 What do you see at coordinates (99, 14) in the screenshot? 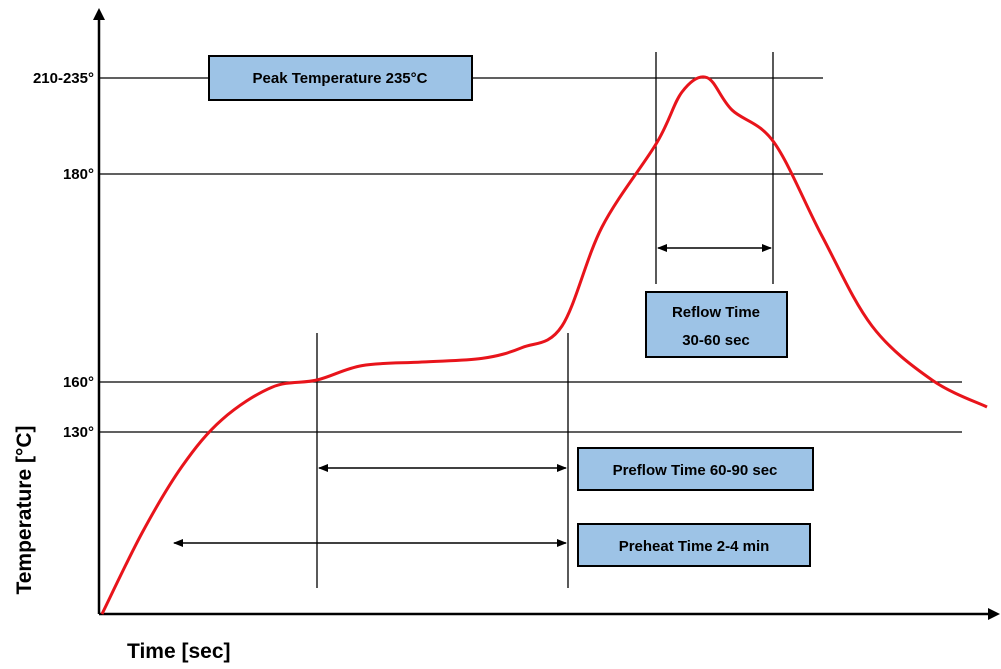
I see `y-axis-arrow-icon` at bounding box center [99, 14].